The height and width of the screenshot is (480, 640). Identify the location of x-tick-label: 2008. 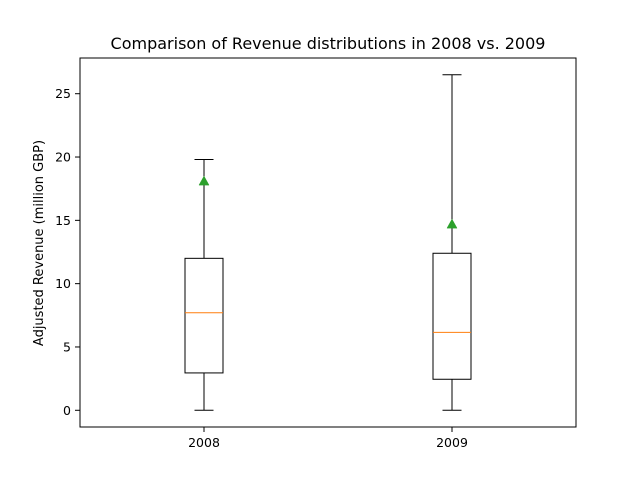
(204, 442).